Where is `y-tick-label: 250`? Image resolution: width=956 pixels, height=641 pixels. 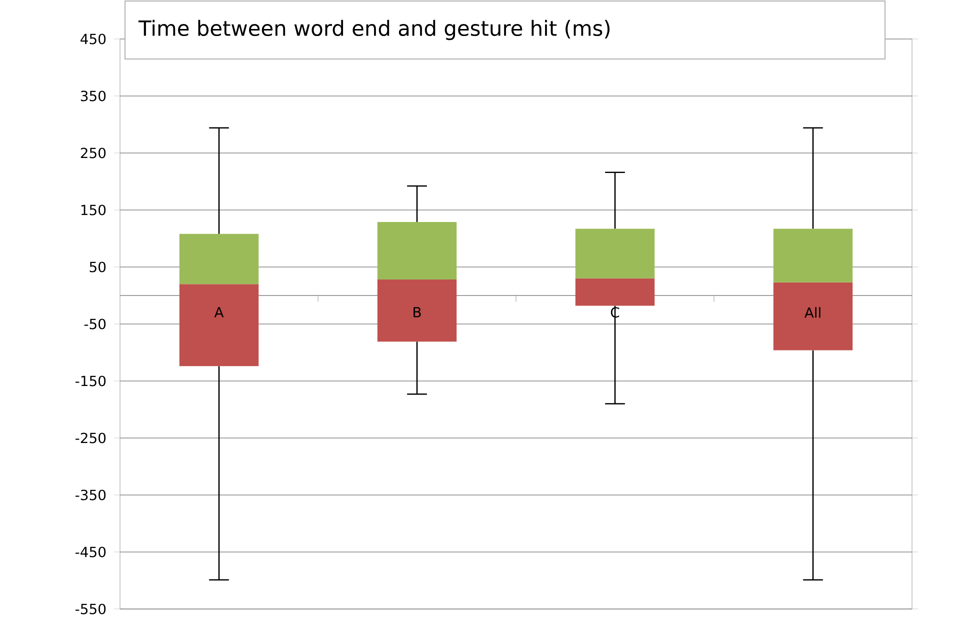
y-tick-label: 250 is located at coordinates (93, 153).